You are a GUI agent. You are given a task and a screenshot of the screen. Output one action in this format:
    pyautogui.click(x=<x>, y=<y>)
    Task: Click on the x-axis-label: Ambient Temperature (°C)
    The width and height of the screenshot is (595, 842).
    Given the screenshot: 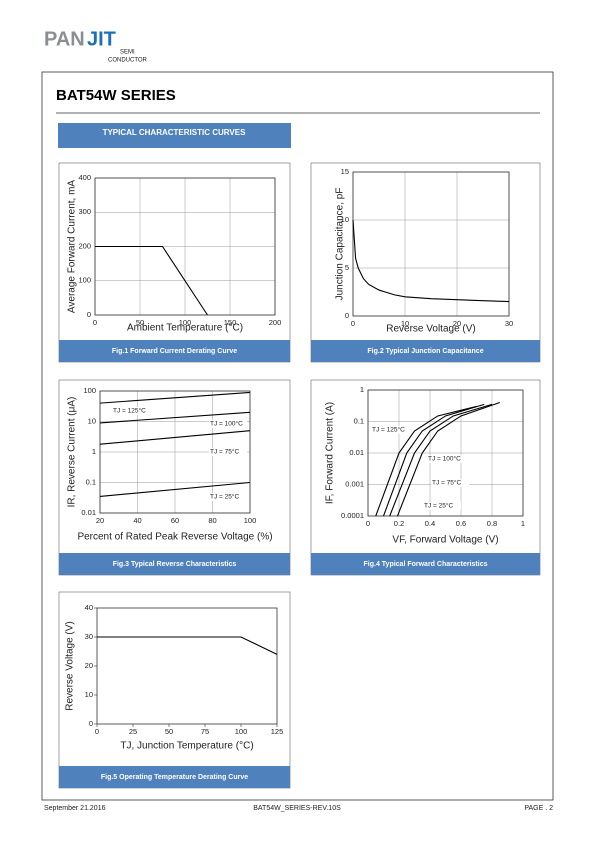 What is the action you would take?
    pyautogui.click(x=185, y=328)
    